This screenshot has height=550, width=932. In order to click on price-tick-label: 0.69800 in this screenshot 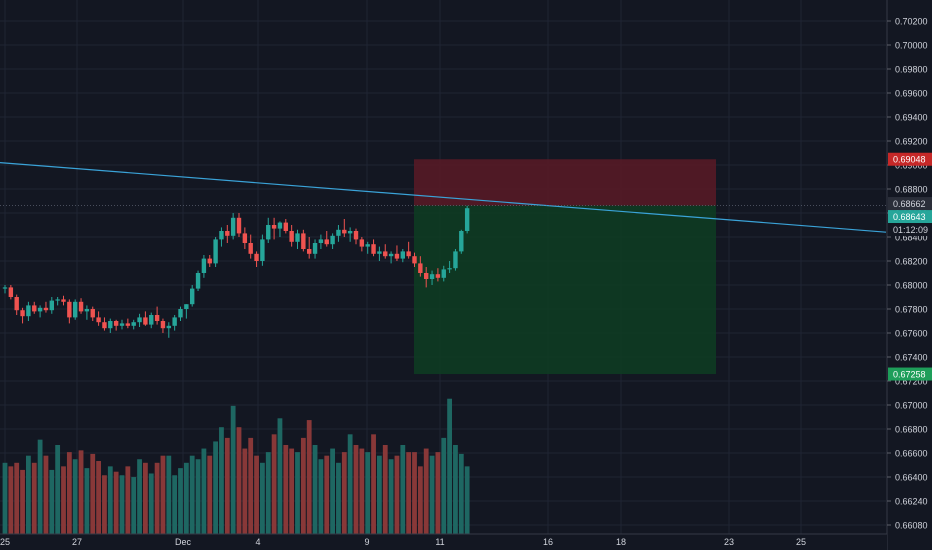, I will do `click(911, 70)`.